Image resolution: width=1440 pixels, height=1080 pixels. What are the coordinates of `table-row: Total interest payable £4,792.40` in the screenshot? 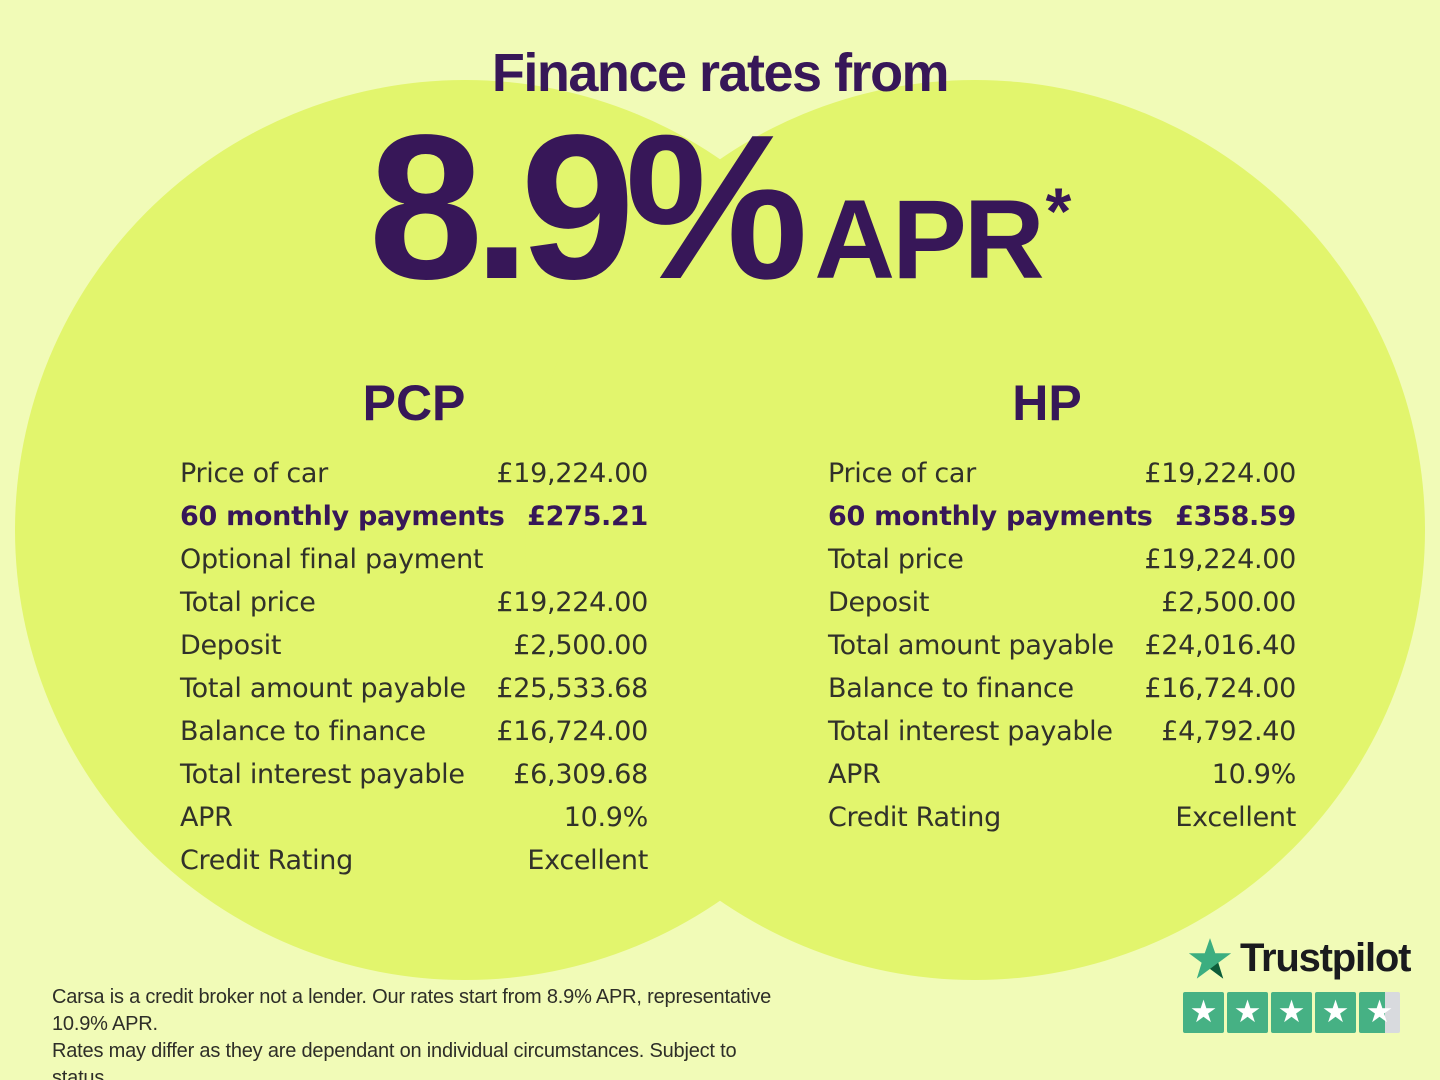 It's located at (1062, 731).